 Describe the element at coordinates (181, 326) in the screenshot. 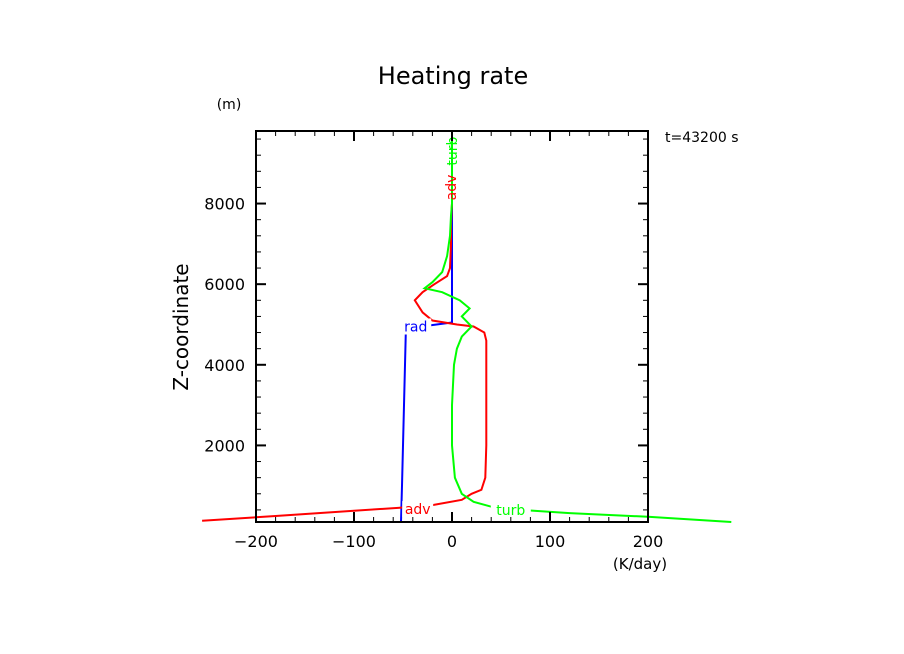

I see `y-axis-label: Z-coordinate` at that location.